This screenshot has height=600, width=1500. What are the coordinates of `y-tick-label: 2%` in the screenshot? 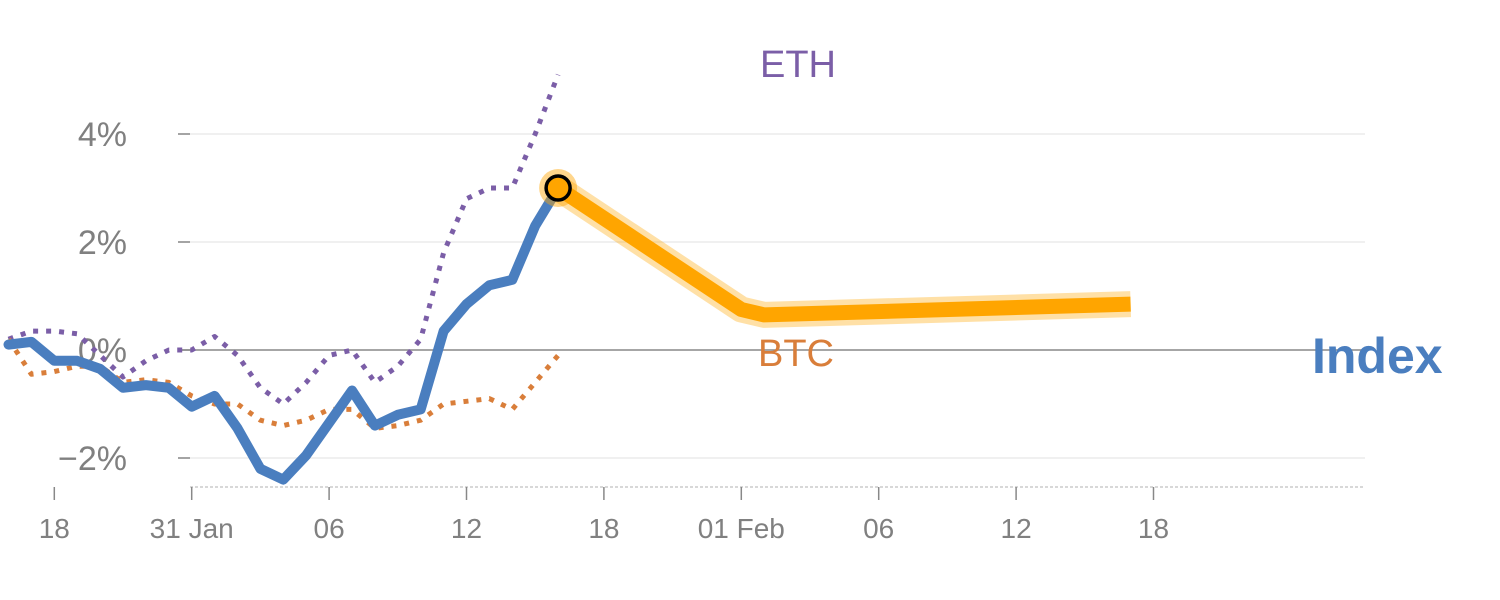 It's located at (102, 243).